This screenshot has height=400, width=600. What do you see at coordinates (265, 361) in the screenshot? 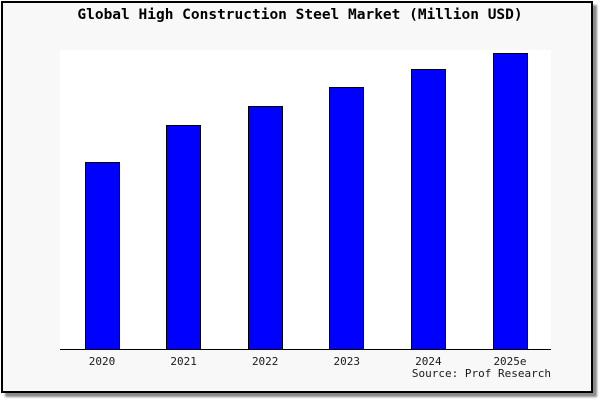
I see `tick-label-2022: 2022` at bounding box center [265, 361].